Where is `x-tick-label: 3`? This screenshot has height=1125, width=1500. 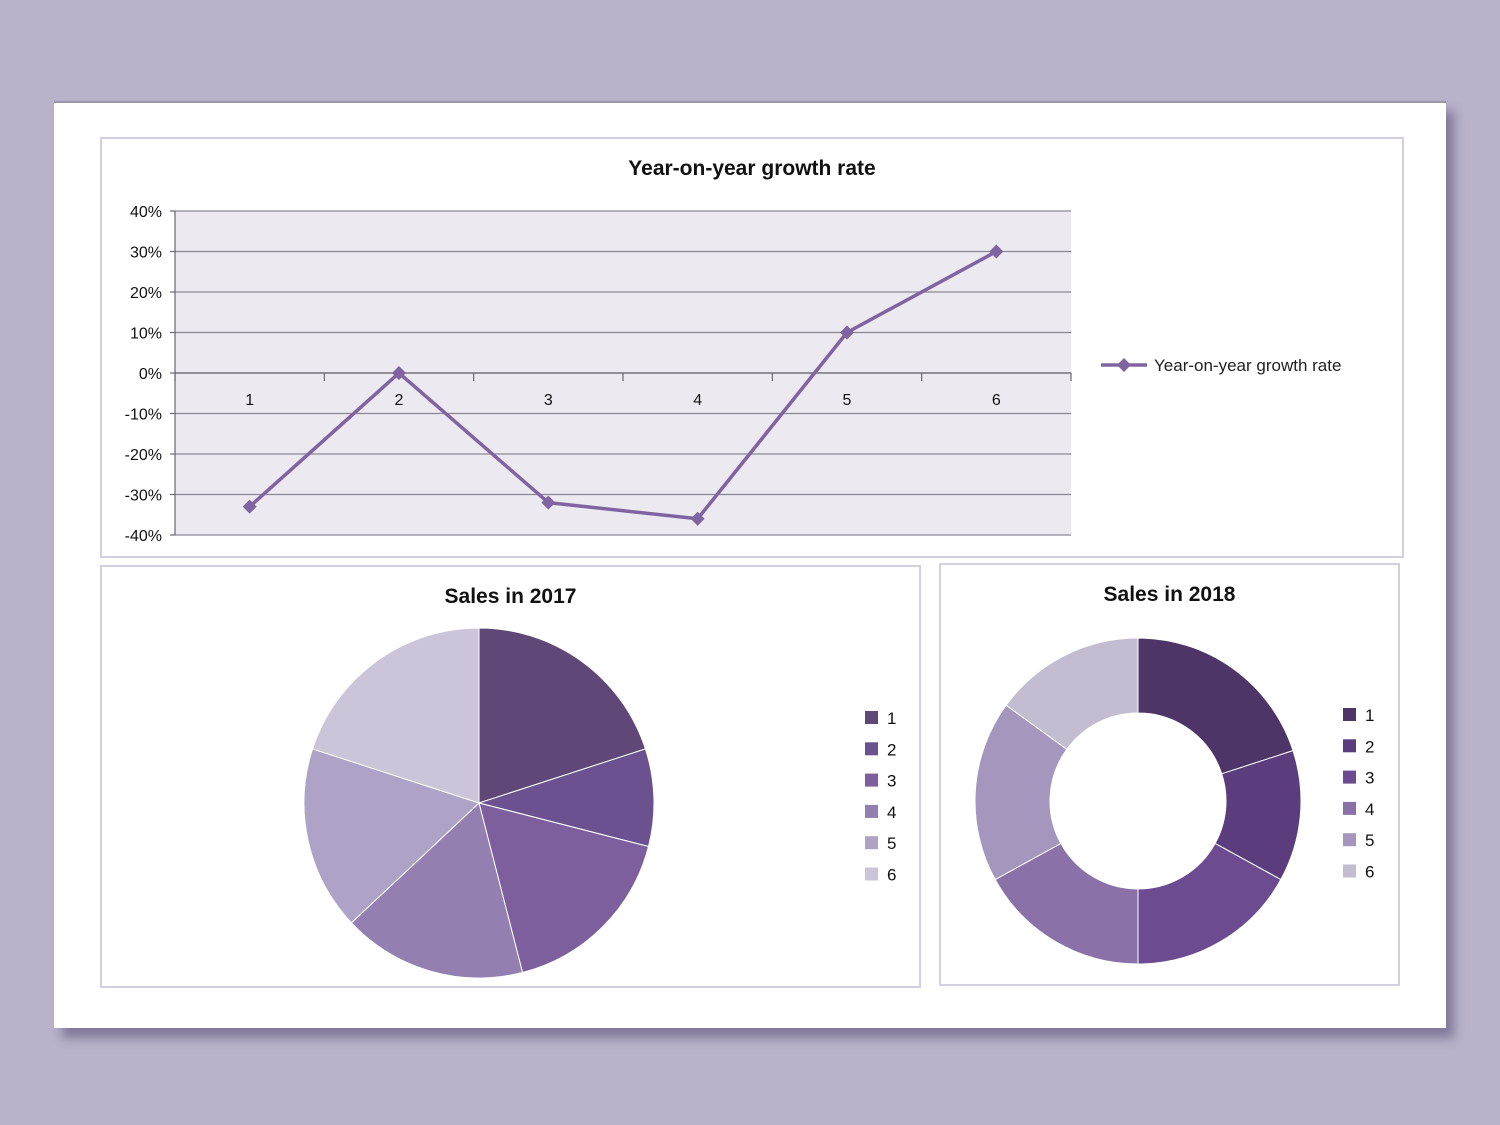
x-tick-label: 3 is located at coordinates (548, 400).